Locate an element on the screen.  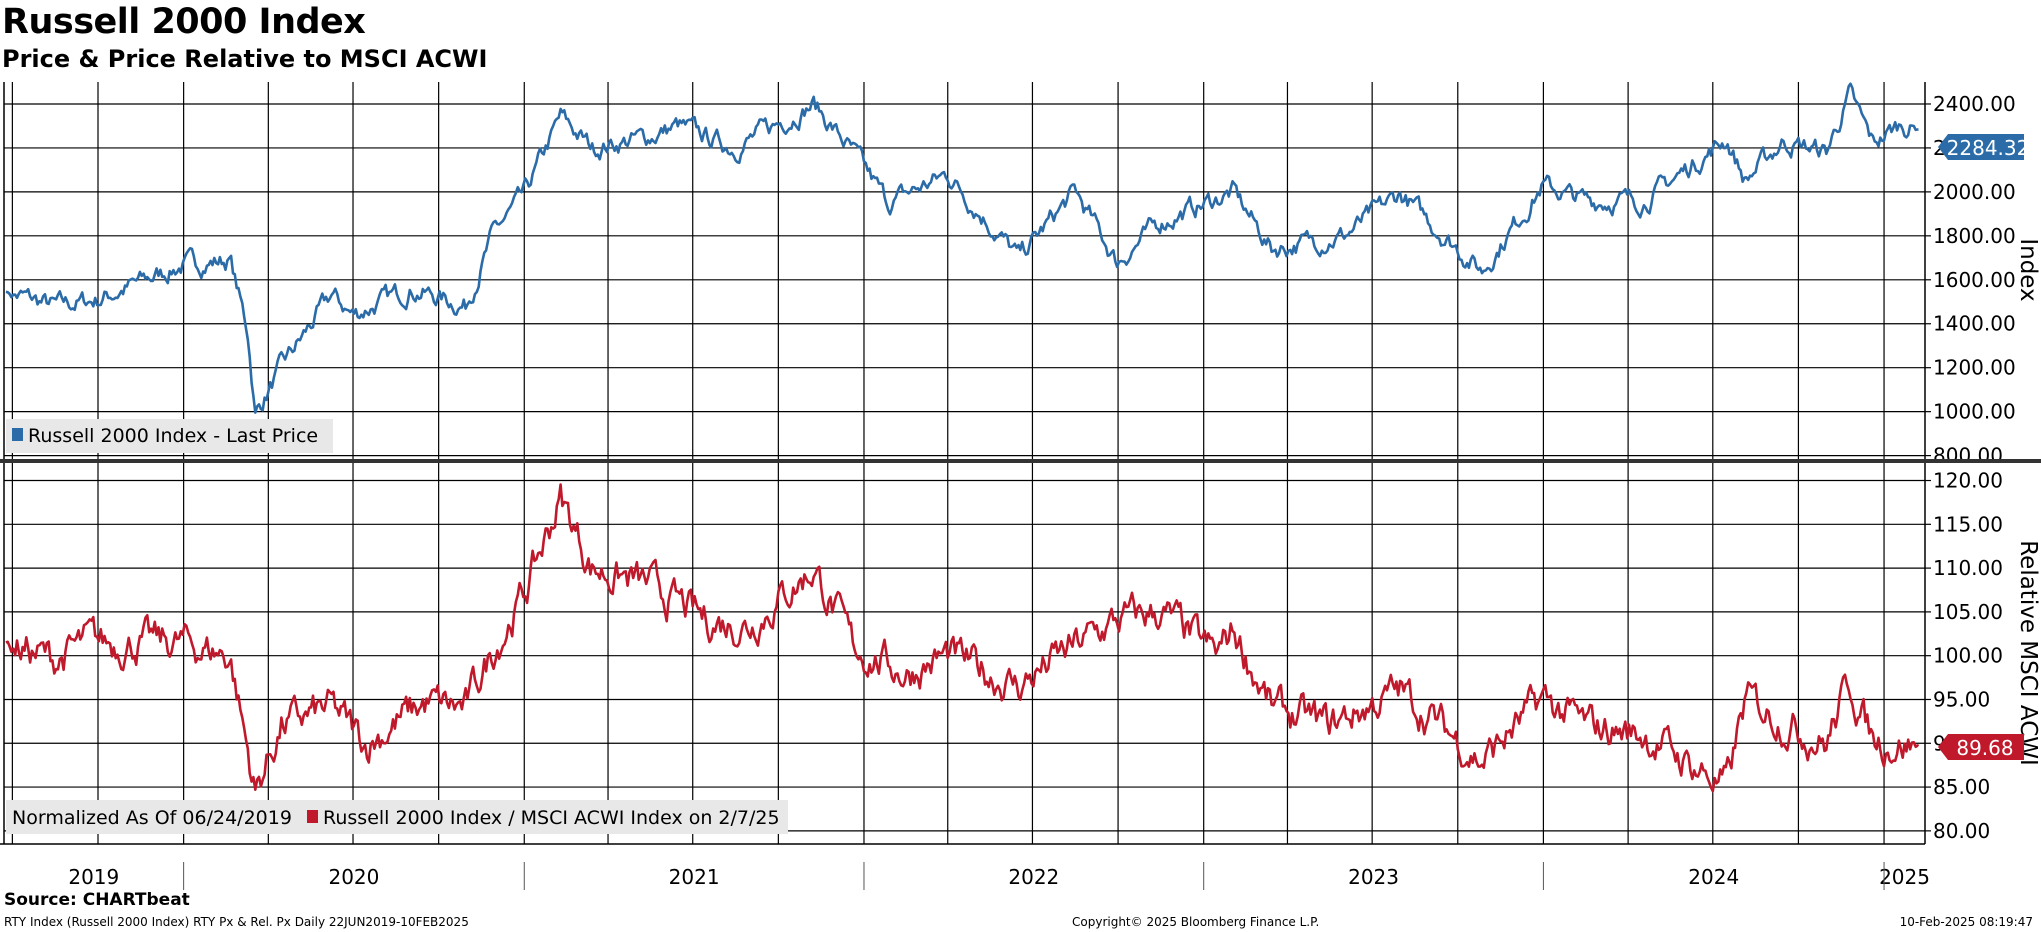
relative-last-value: 89.68 is located at coordinates (1984, 748).